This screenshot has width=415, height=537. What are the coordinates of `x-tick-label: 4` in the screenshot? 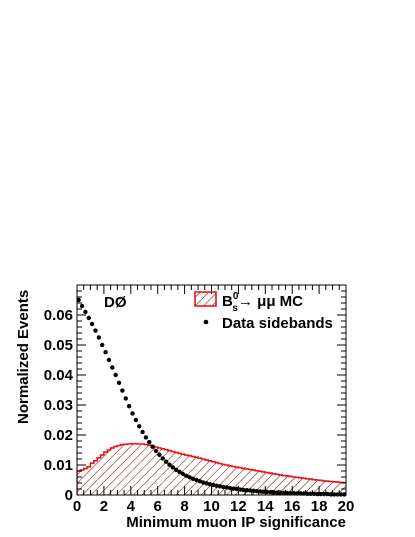 It's located at (131, 506).